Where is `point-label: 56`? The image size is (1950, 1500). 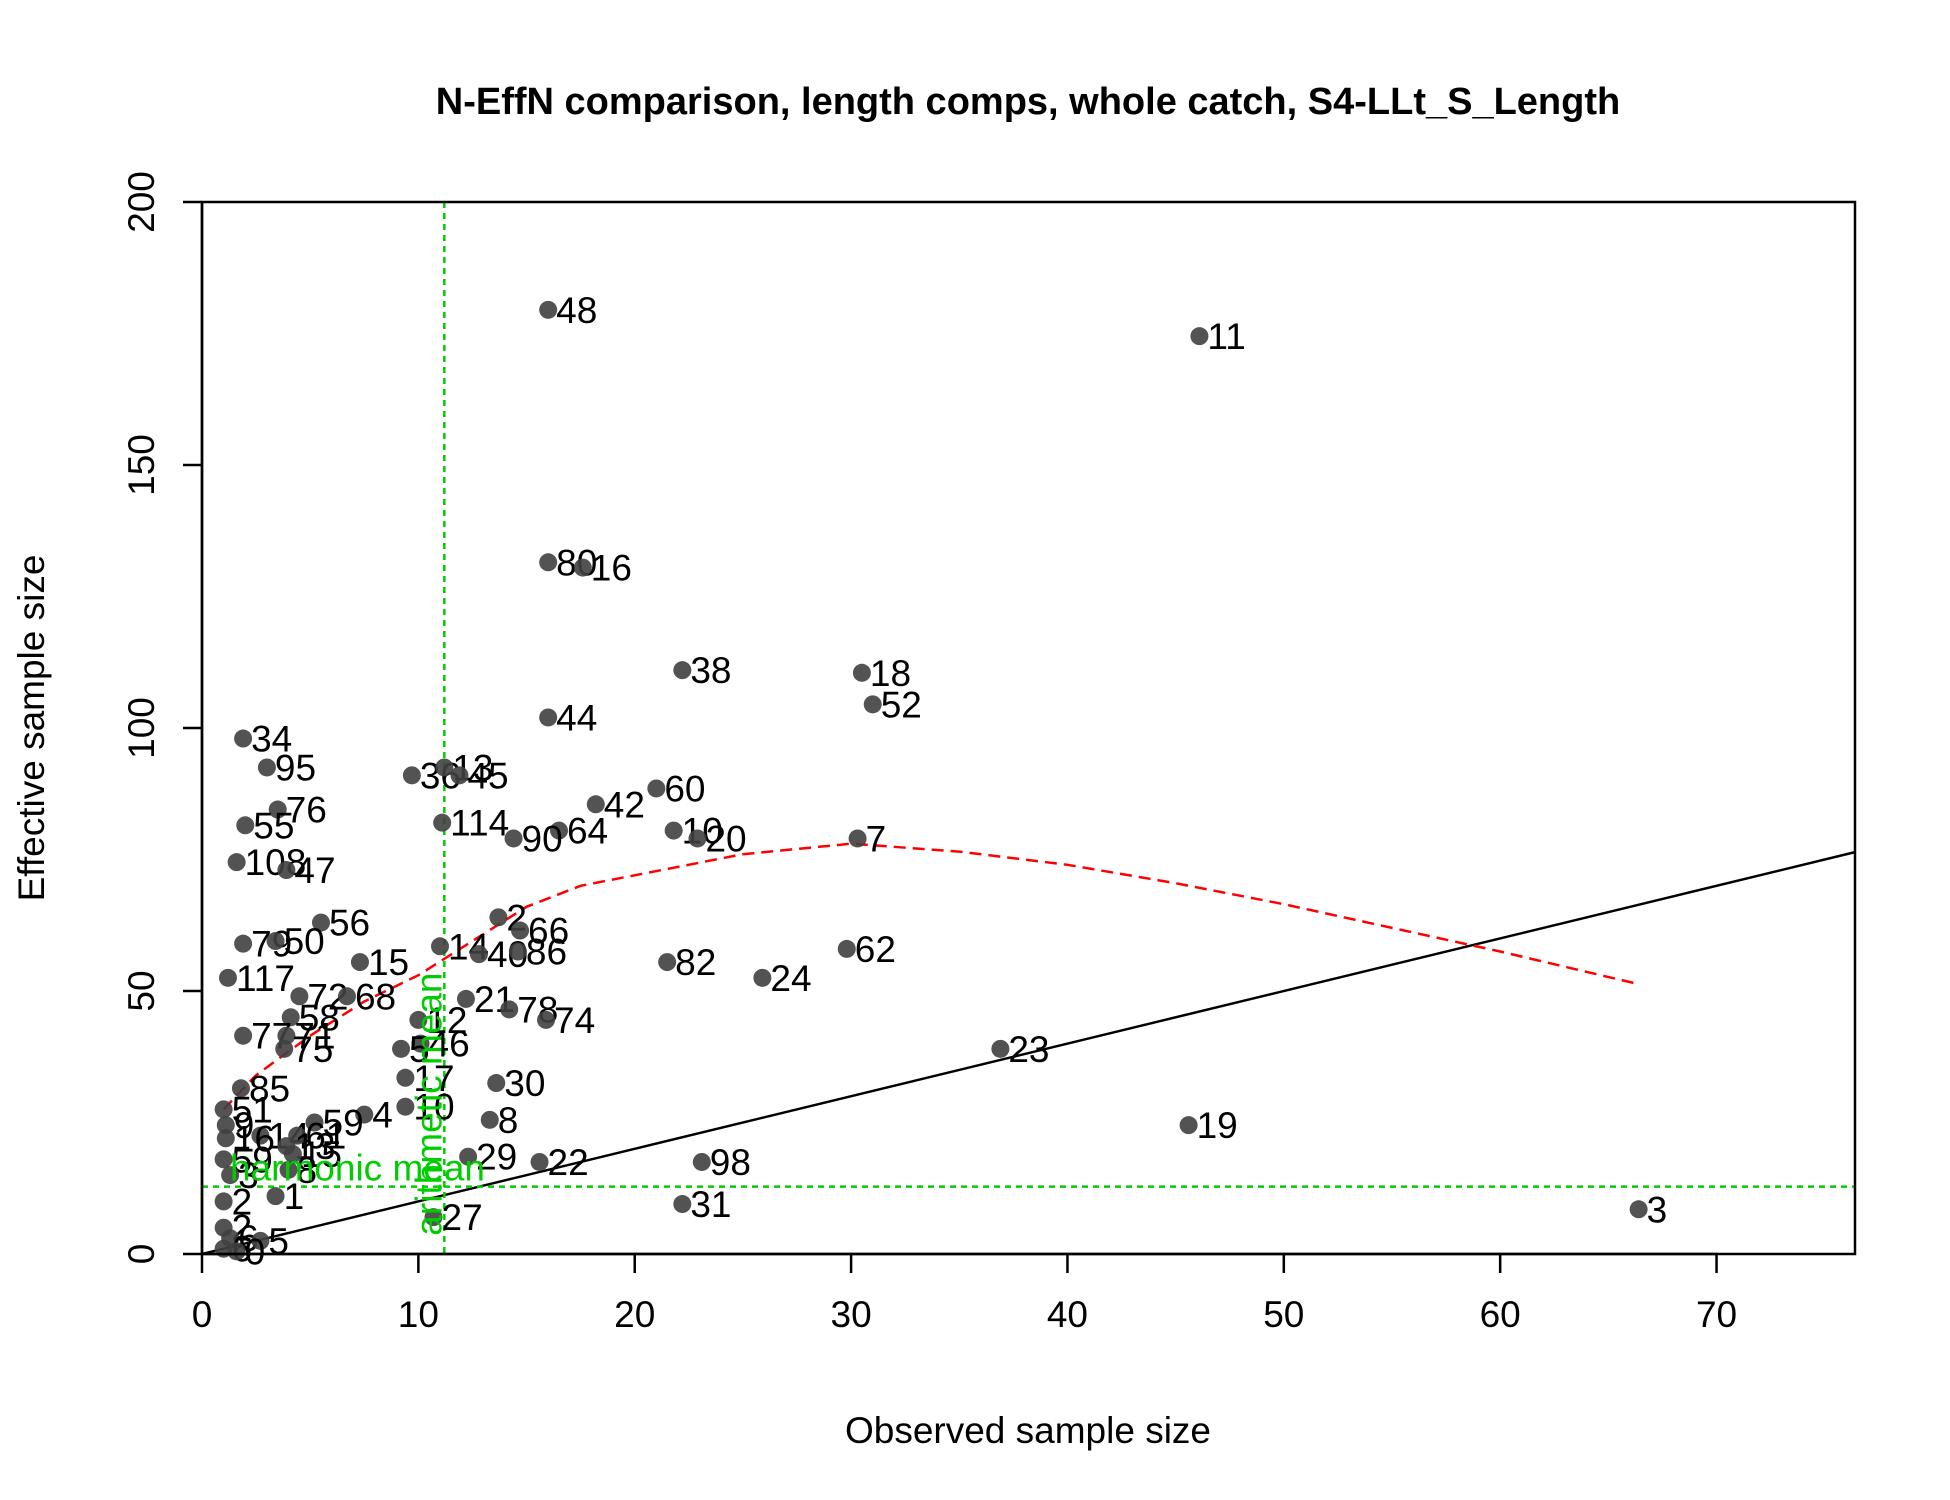
point-label: 56 is located at coordinates (349, 923).